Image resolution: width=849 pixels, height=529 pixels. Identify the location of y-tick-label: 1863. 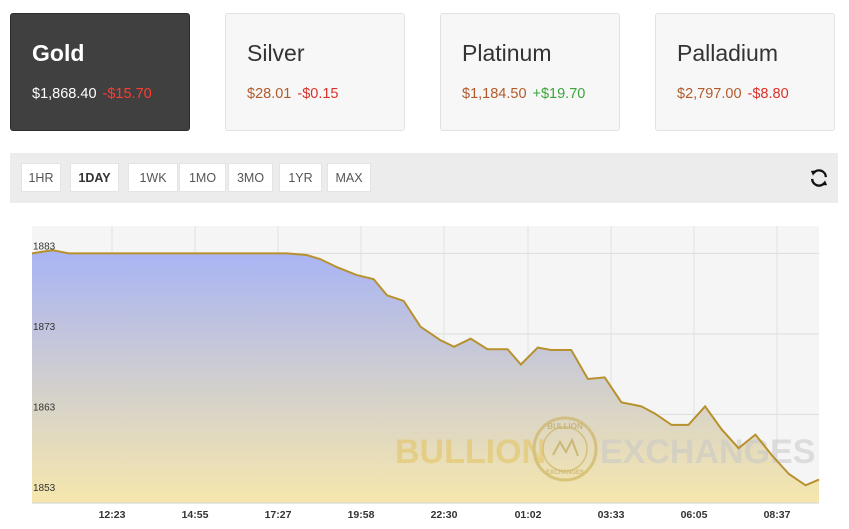
(44, 407).